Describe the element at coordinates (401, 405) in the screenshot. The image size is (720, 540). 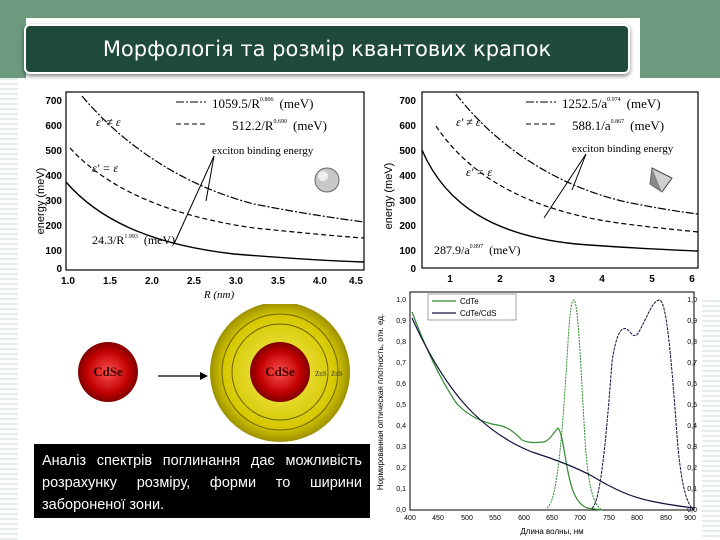
I see `spec-ytick-left: 0,5` at that location.